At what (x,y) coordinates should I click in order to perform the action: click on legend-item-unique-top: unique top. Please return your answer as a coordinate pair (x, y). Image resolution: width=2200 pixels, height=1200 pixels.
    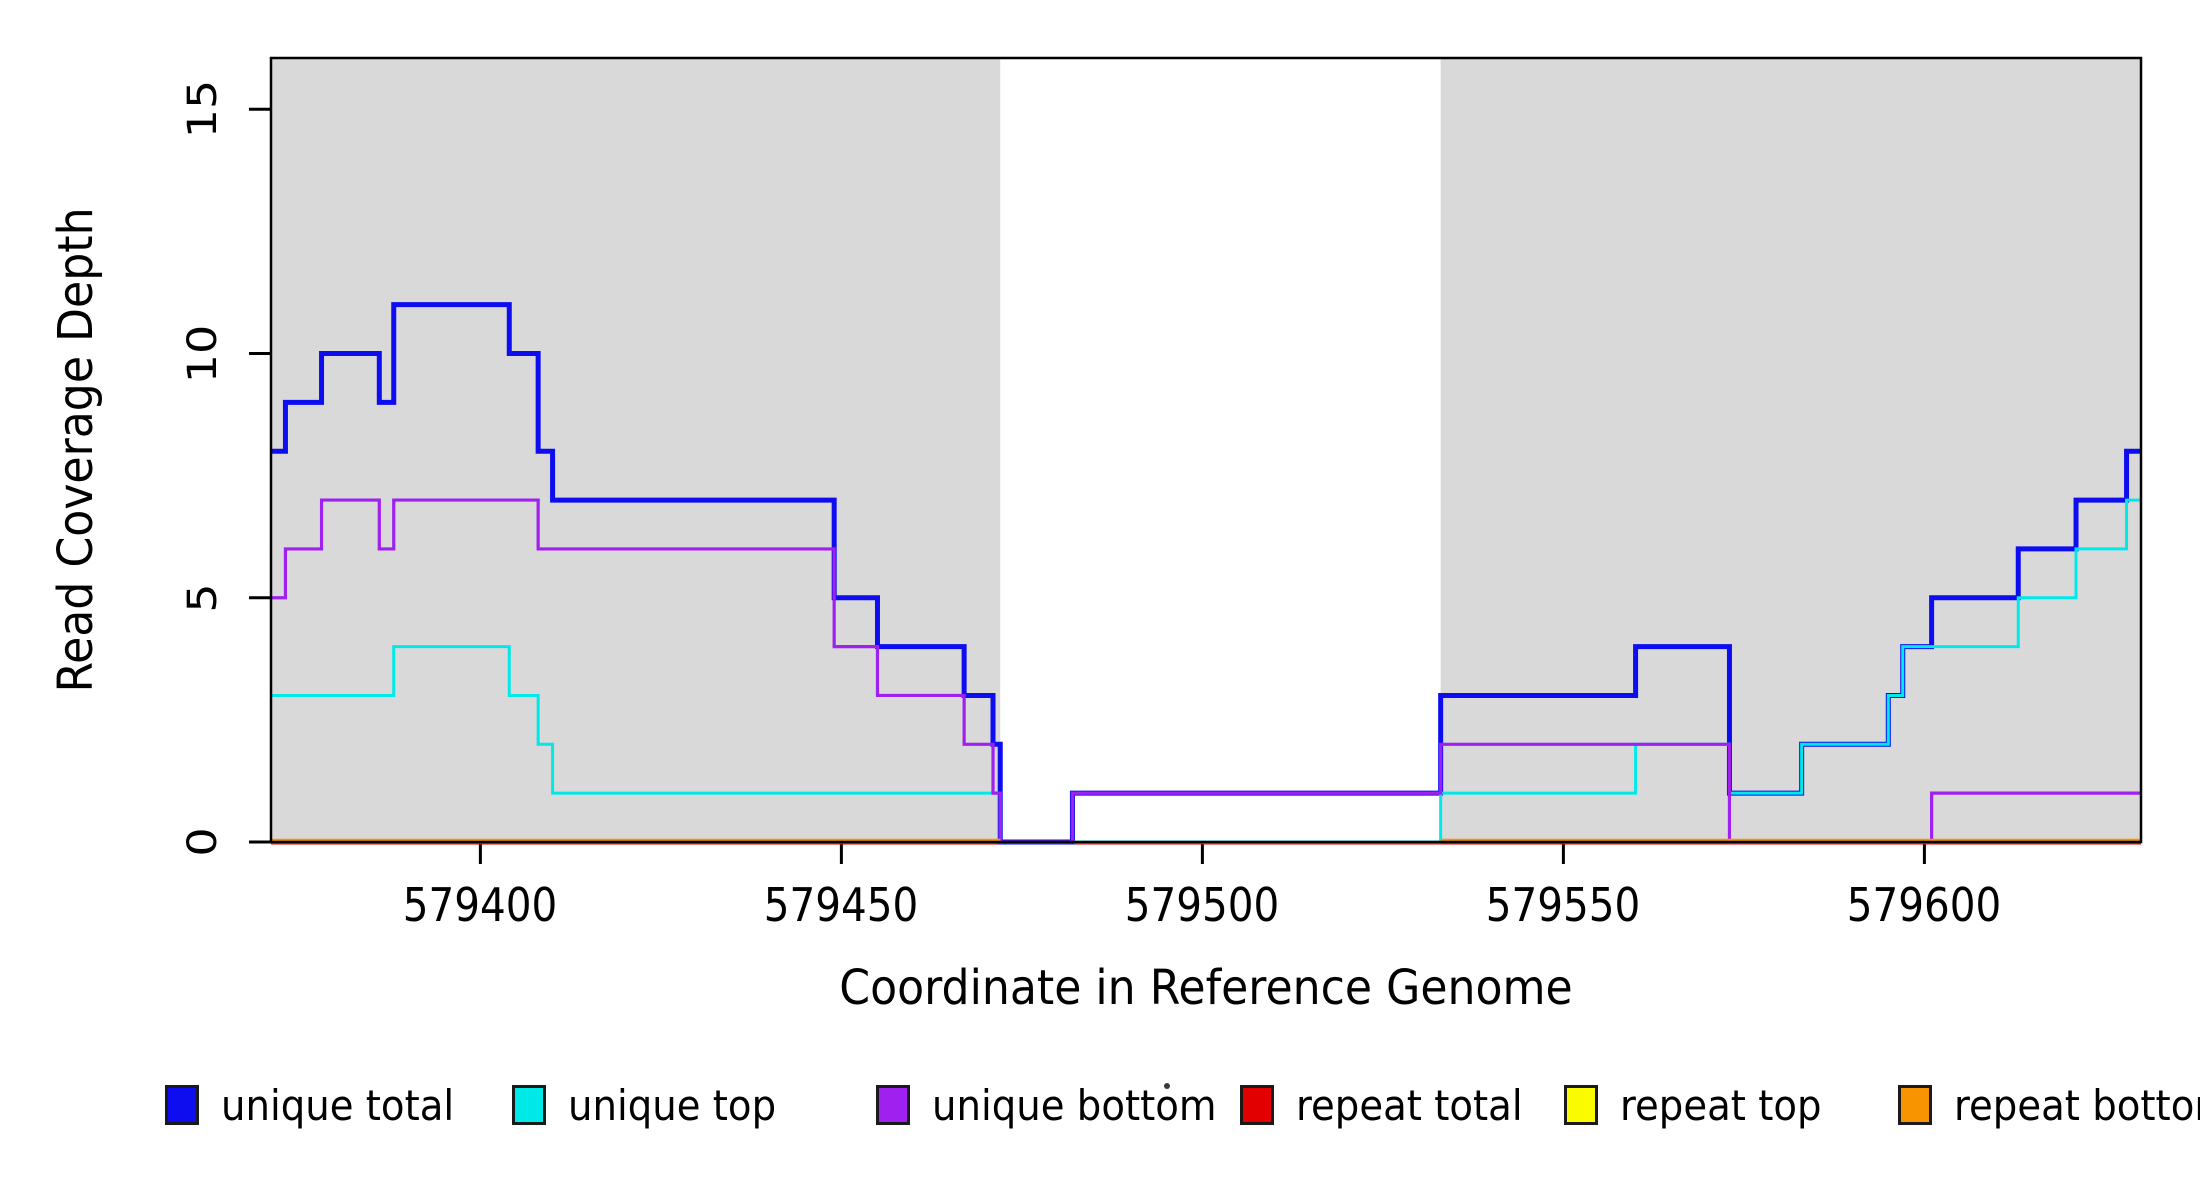
    Looking at the image, I should click on (653, 1105).